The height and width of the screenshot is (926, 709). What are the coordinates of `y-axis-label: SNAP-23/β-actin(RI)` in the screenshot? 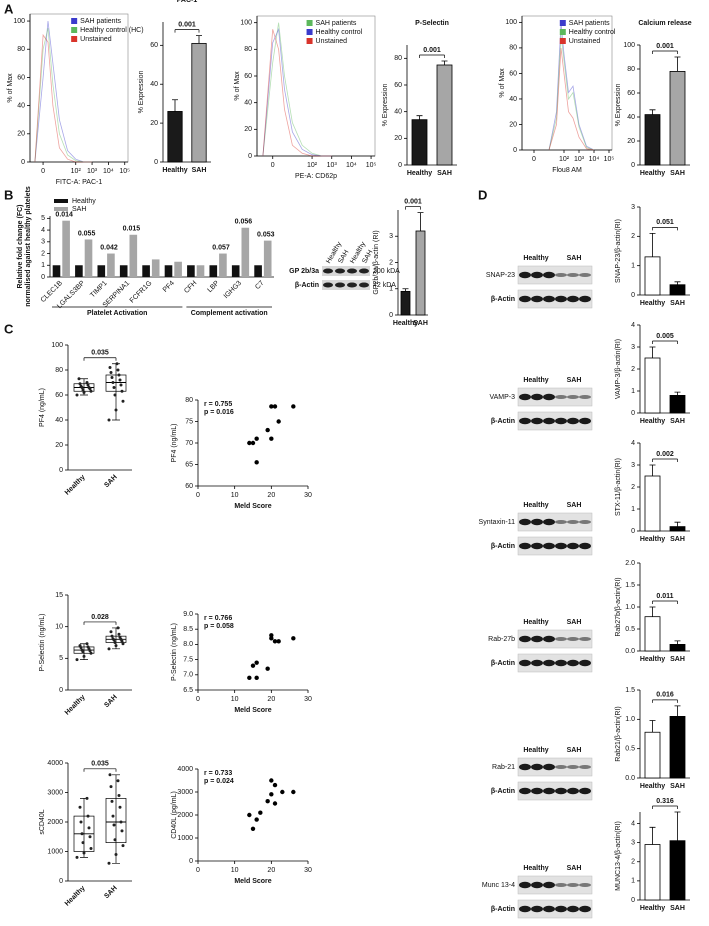 It's located at (618, 251).